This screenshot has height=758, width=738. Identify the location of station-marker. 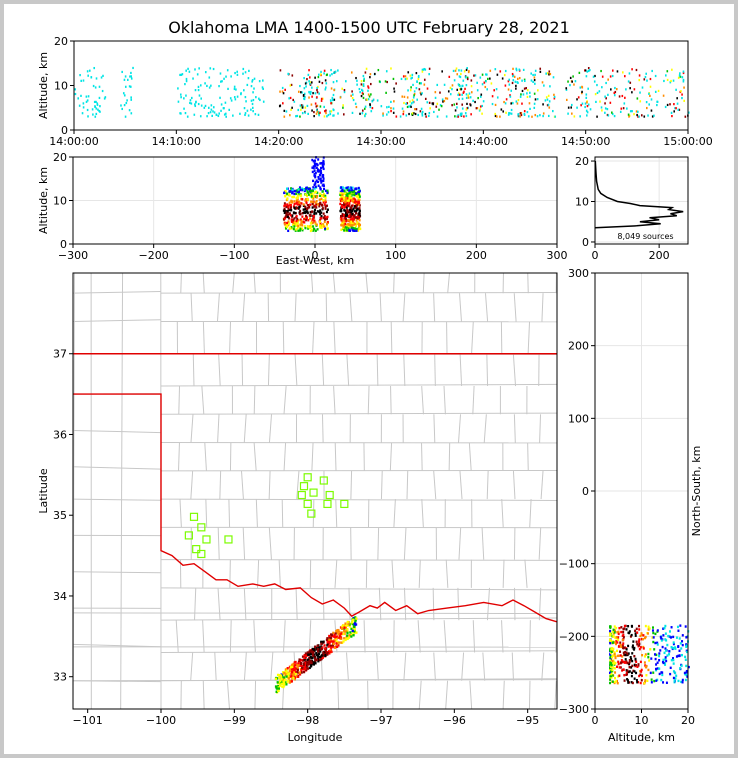
(311, 513).